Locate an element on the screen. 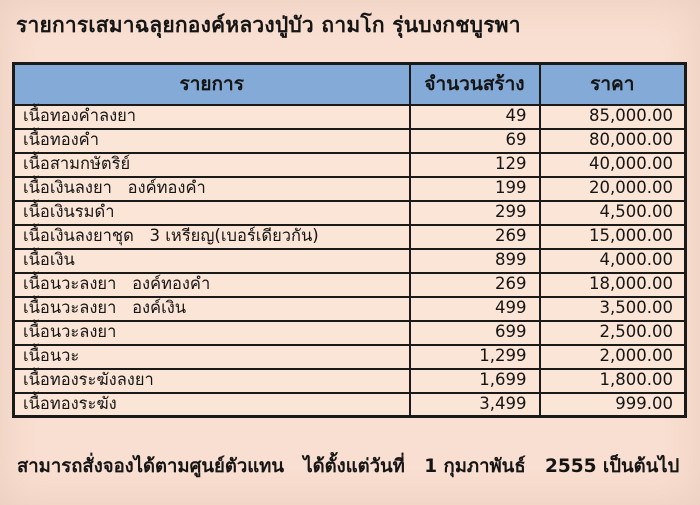  table-row: เนื้อนวะ 1,299 2,000.00 is located at coordinates (349, 356).